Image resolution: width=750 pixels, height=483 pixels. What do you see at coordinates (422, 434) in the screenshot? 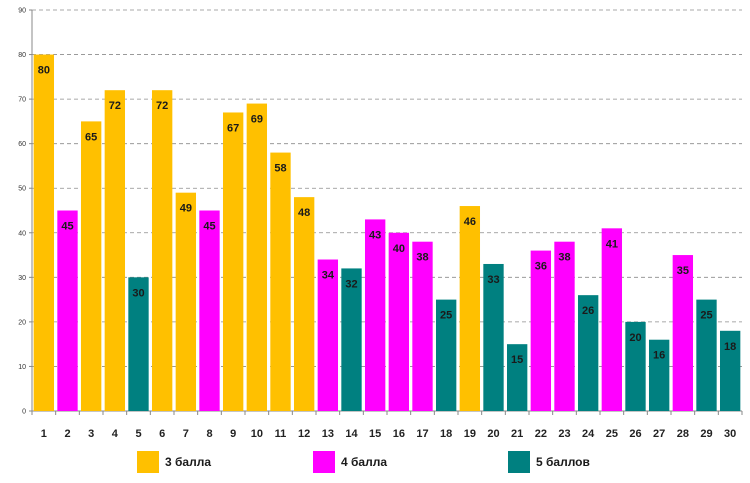
I see `x-tick-label-17: 17` at bounding box center [422, 434].